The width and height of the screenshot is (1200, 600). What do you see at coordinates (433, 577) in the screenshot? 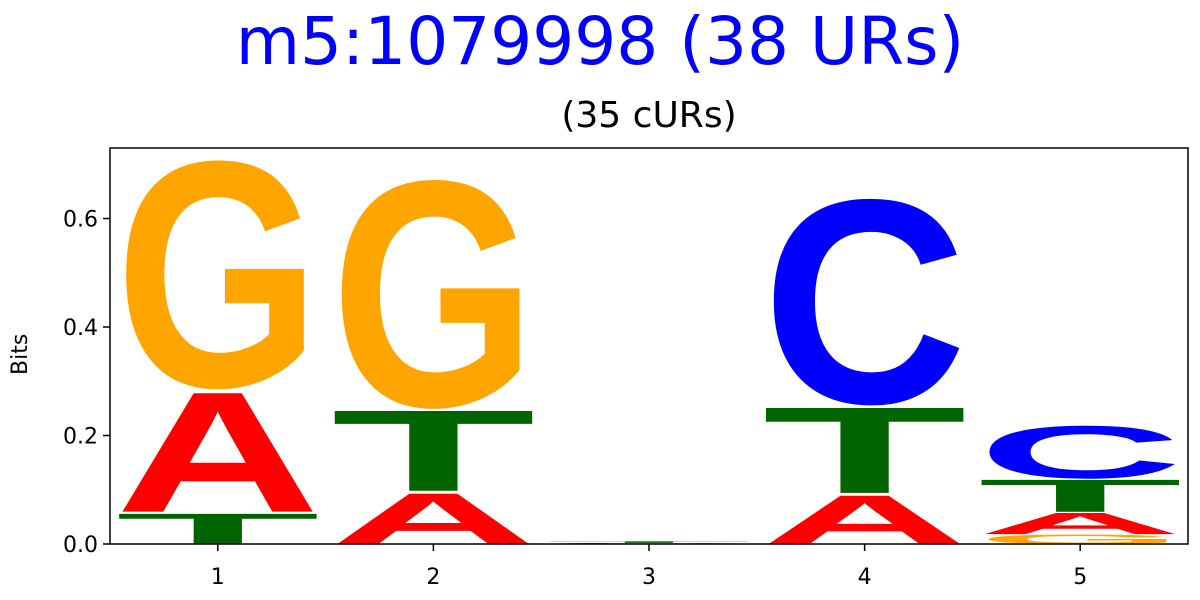
I see `x-tick-label: 2` at bounding box center [433, 577].